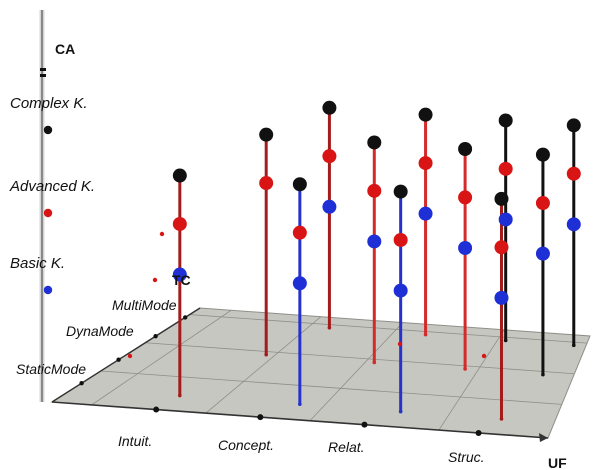 This screenshot has width=593, height=470. Describe the element at coordinates (557, 462) in the screenshot. I see `uf-axis-title: UF` at that location.